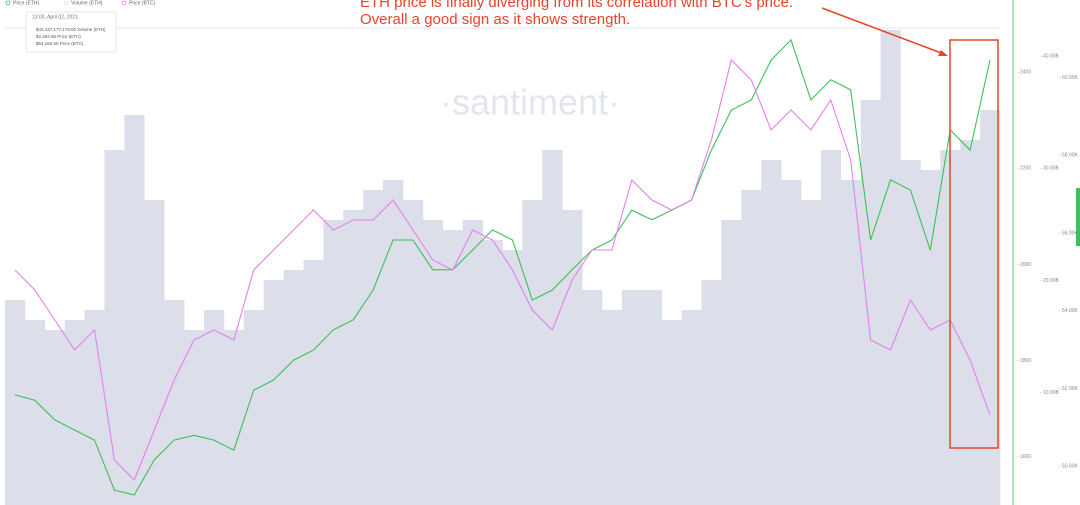  I want to click on y-tick-label: 60.00K, so click(1070, 78).